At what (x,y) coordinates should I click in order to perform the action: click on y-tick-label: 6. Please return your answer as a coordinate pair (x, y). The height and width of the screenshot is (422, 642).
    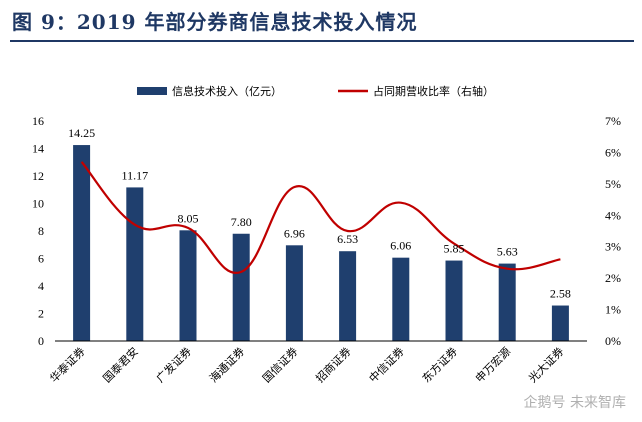
    Looking at the image, I should click on (41, 259).